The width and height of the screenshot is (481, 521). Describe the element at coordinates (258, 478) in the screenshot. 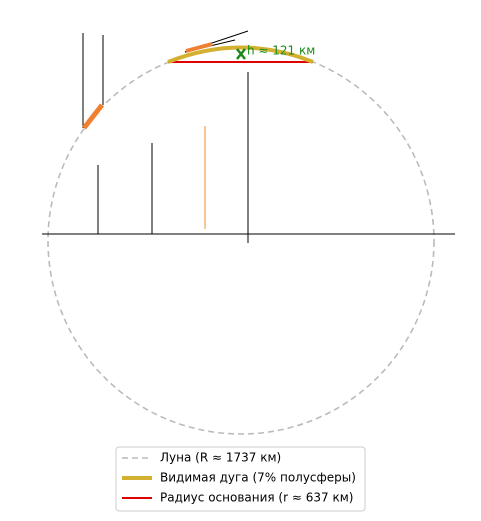

I see `legend-label: Видимая дуга (7% полусферы)` at that location.